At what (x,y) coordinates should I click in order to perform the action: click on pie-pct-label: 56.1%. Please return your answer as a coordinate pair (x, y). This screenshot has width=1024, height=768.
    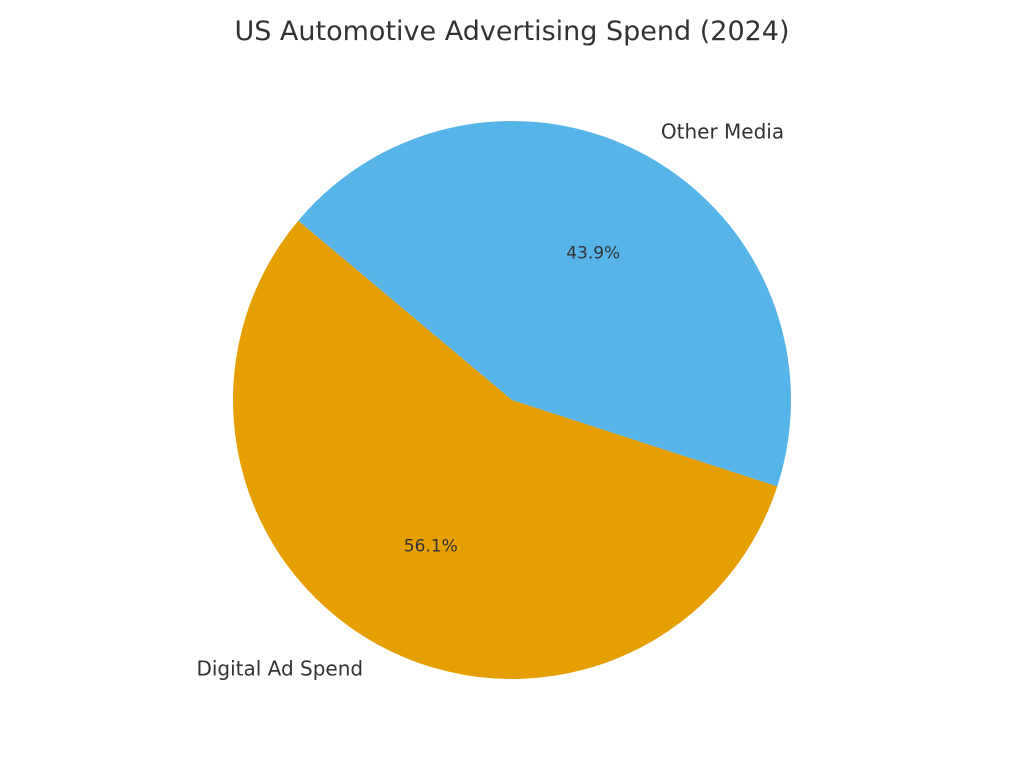
    Looking at the image, I should click on (431, 546).